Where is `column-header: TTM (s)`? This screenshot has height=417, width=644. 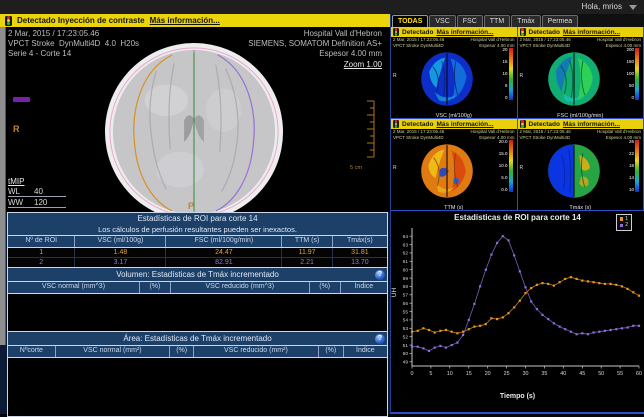 column-header: TTM (s) is located at coordinates (307, 241).